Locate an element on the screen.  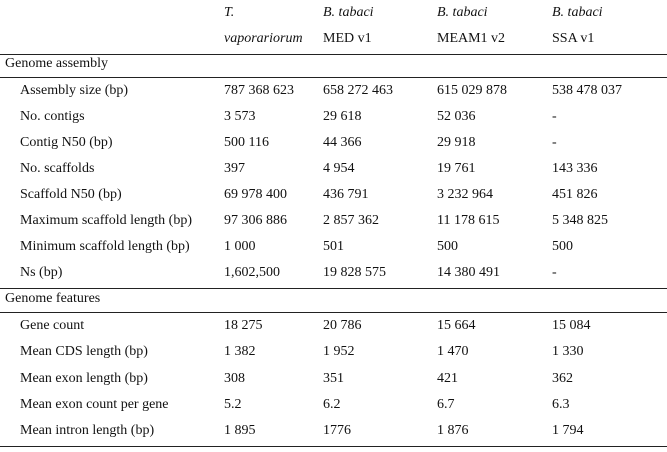
table-cell: 44 366 is located at coordinates (342, 142).